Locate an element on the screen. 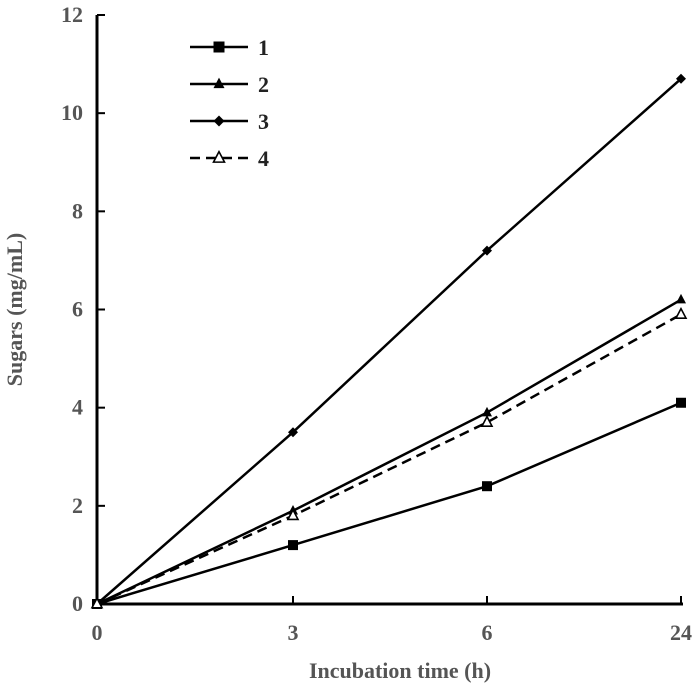 This screenshot has width=699, height=692. legend-entry: 4 is located at coordinates (229, 158).